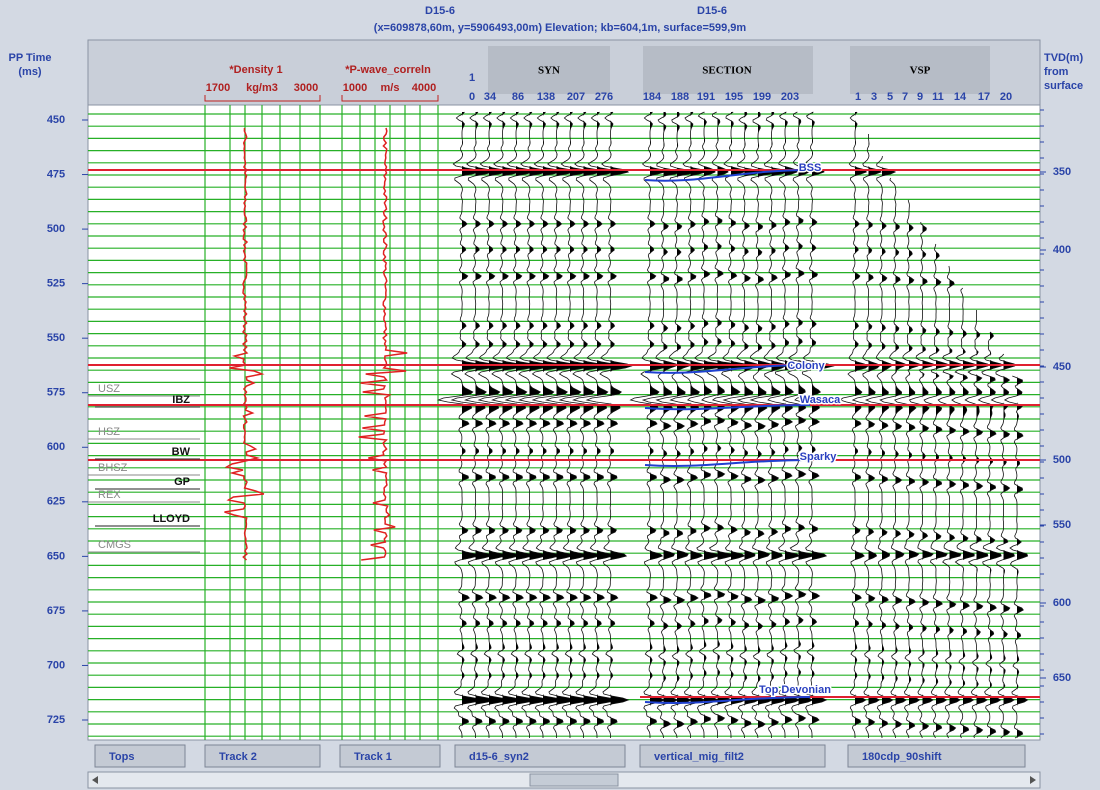 This screenshot has width=1100, height=790. Describe the element at coordinates (874, 97) in the screenshot. I see `trace-label: 3` at that location.